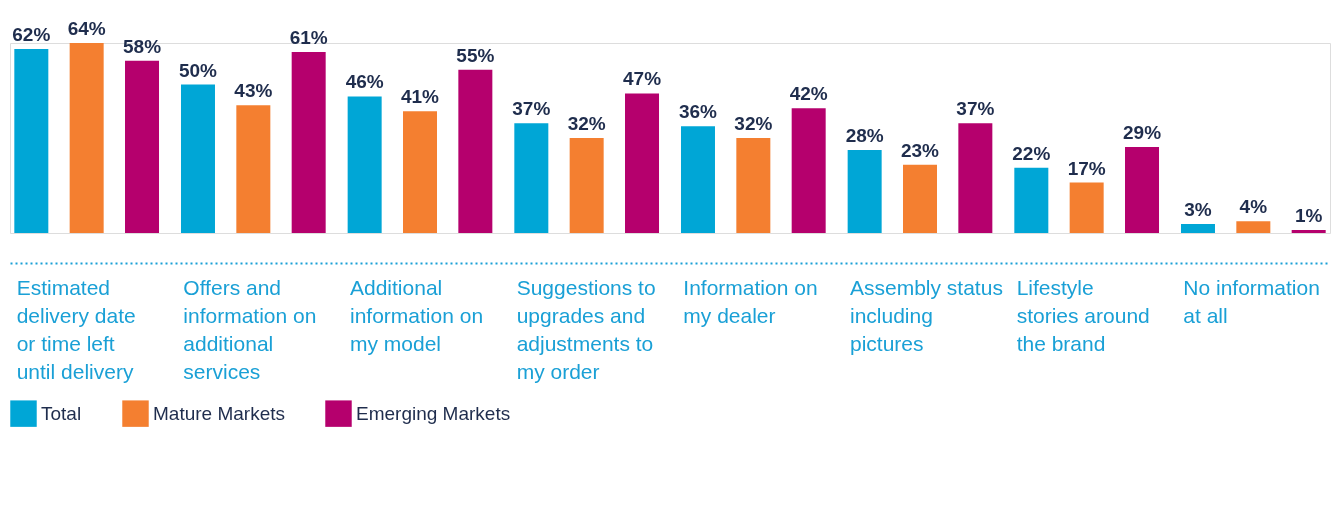 The width and height of the screenshot is (1344, 508). I want to click on data-label: 64%, so click(86, 28).